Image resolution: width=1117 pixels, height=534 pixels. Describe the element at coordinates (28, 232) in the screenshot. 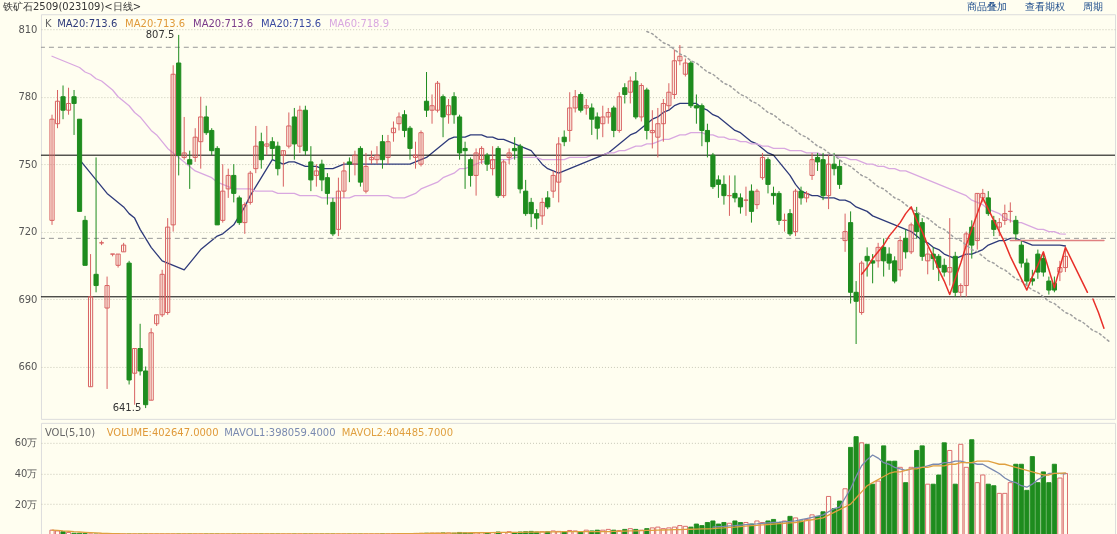

I see `y-tick-label: 720` at that location.